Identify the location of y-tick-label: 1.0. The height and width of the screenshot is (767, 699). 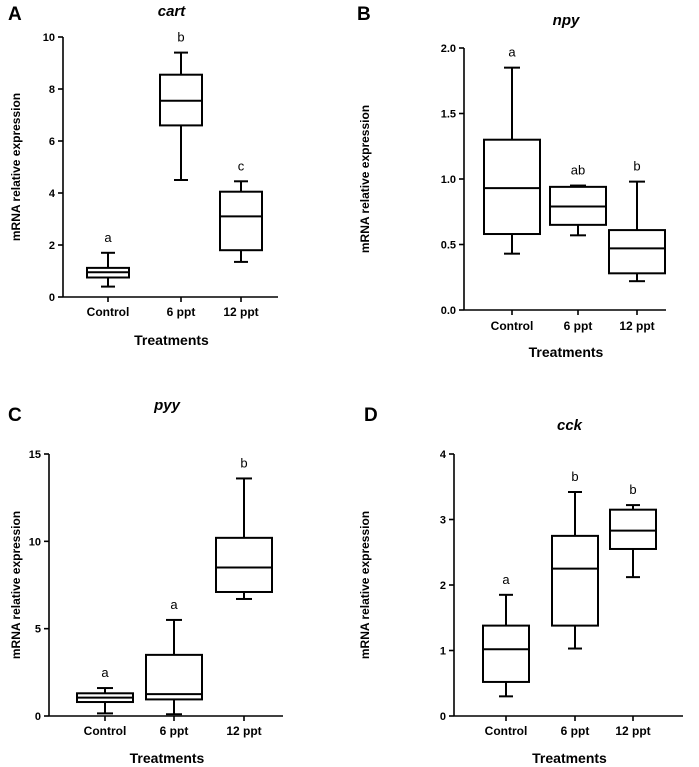
(448, 180).